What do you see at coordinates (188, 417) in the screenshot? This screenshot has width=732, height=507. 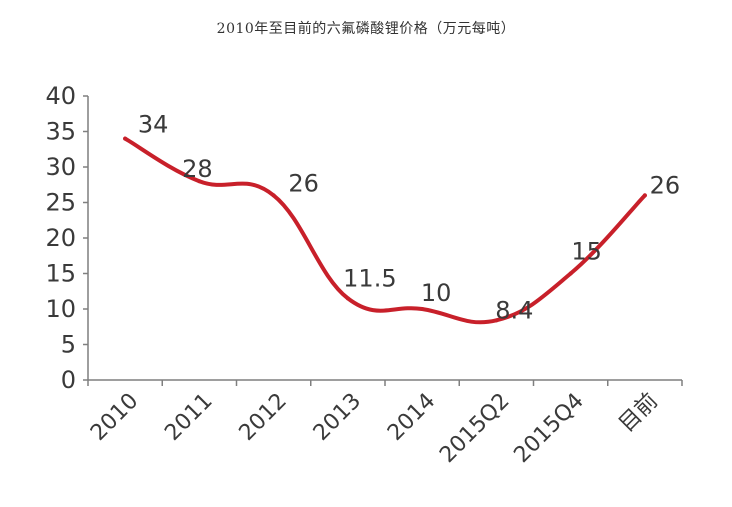 I see `x-tick-label: 2011` at bounding box center [188, 417].